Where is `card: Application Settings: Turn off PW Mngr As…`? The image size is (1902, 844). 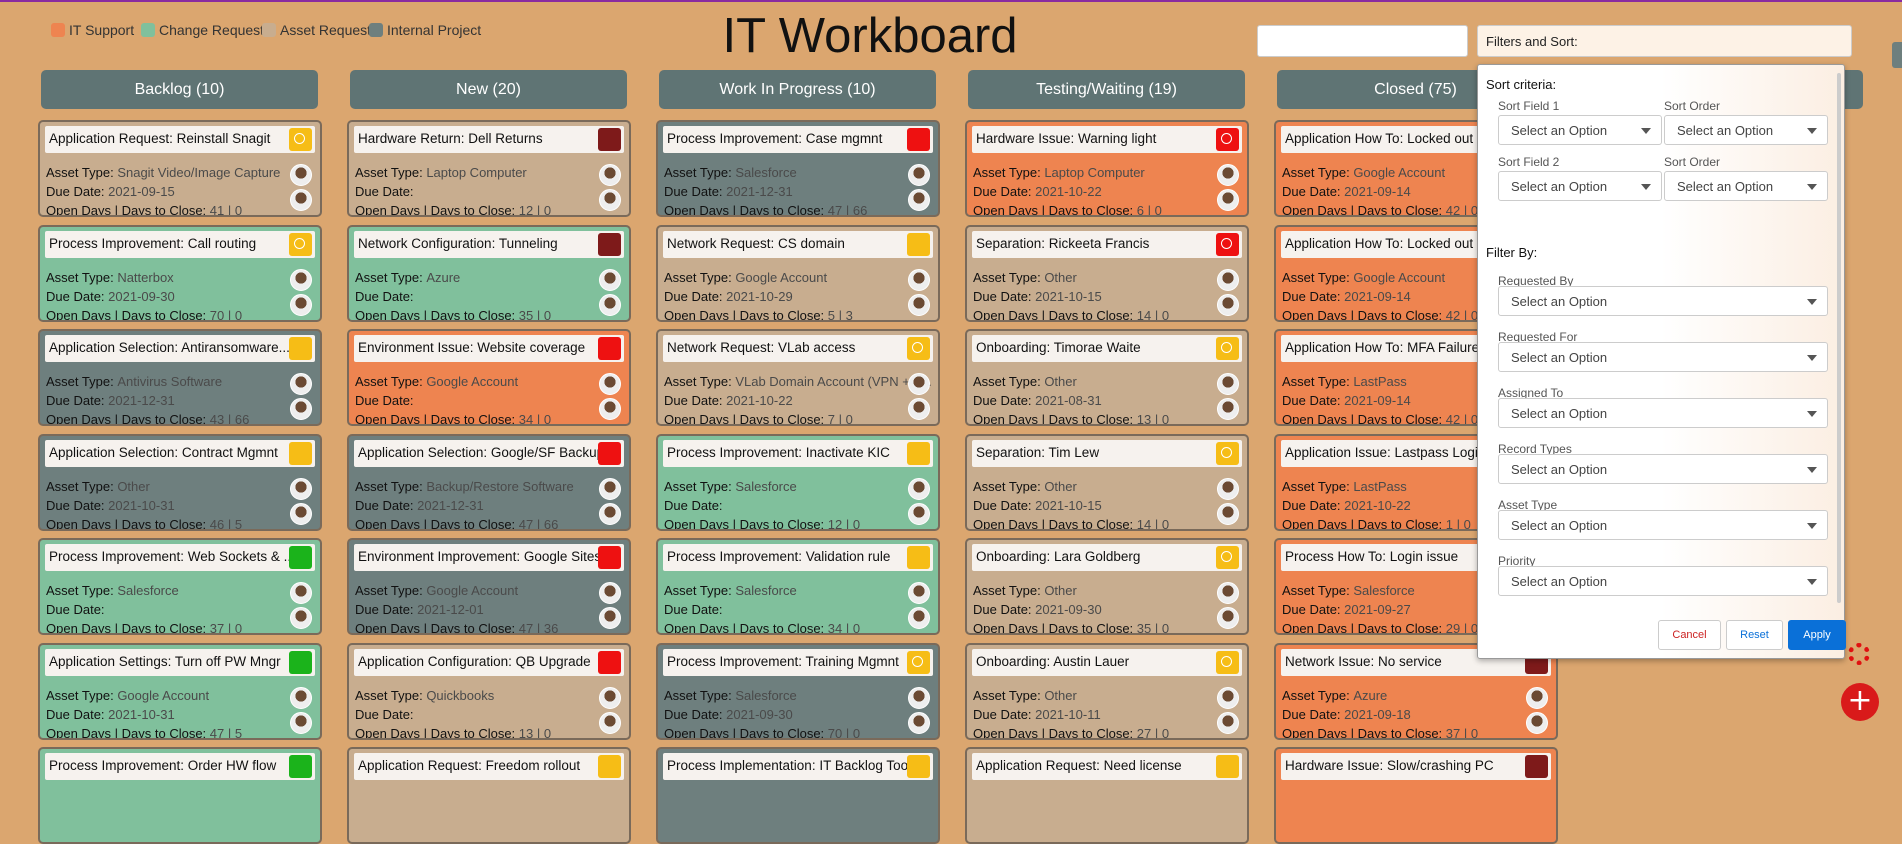 card: Application Settings: Turn off PW Mngr As… is located at coordinates (180, 691).